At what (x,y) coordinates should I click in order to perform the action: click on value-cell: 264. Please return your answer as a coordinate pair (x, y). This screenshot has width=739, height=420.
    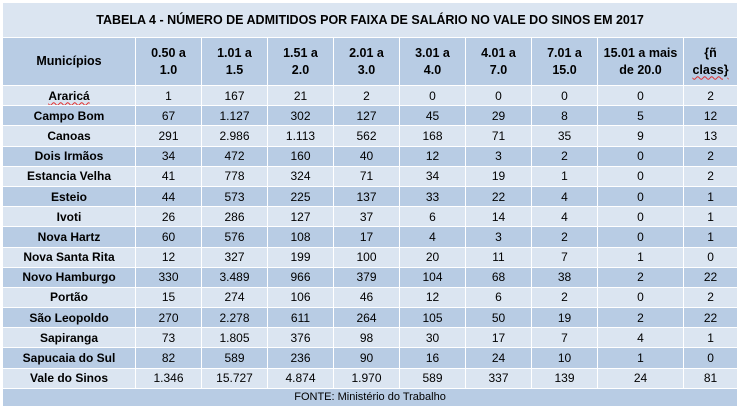
    Looking at the image, I should click on (366, 318).